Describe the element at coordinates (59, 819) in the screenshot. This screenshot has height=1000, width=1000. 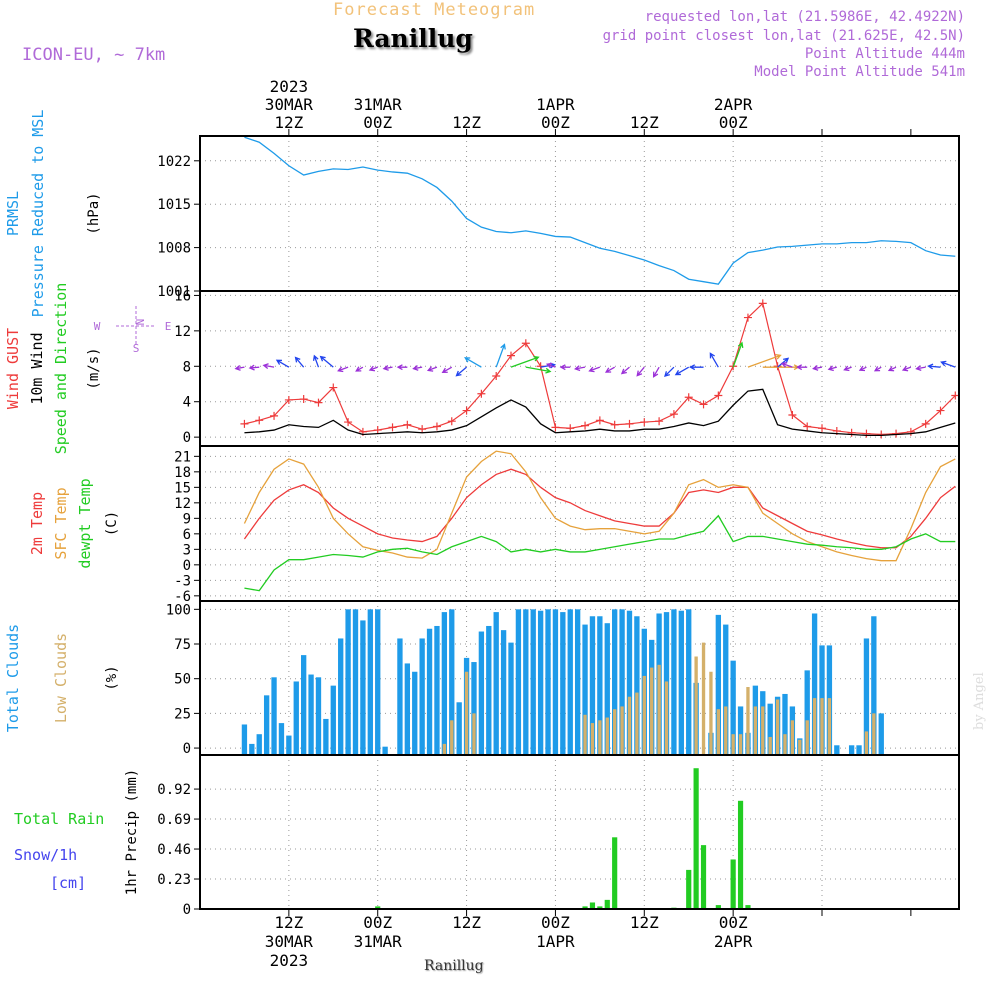
I see `rain-legend: Total Rain` at that location.